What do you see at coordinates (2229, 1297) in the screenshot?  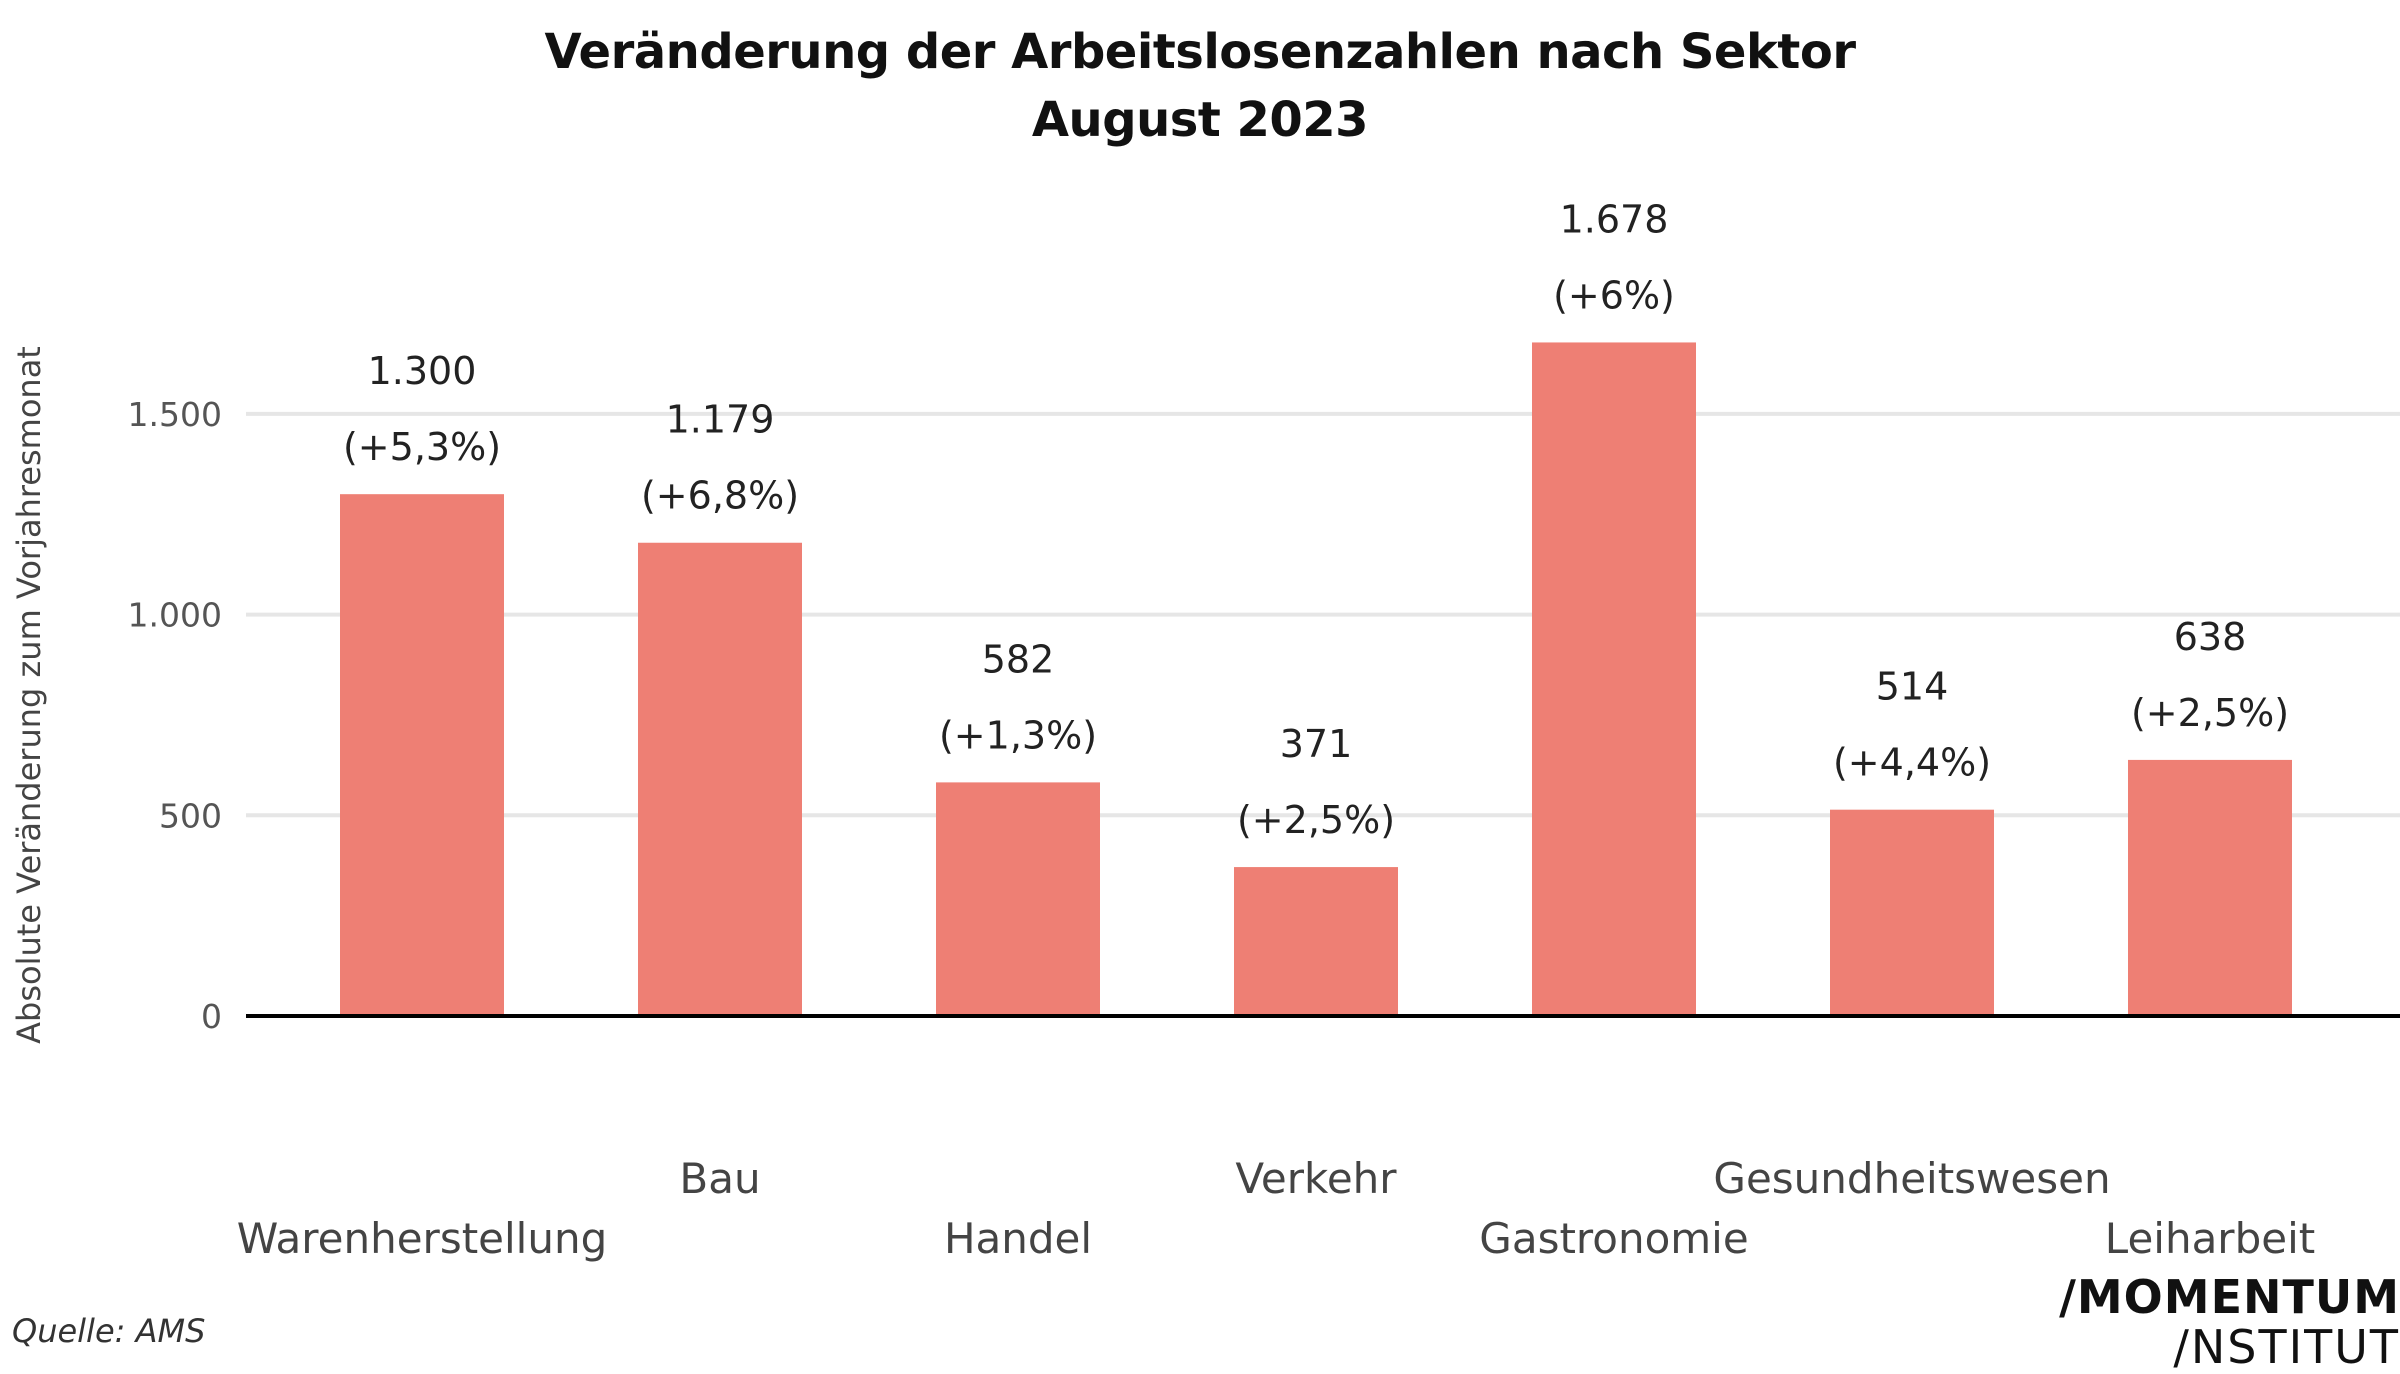 I see `logo-line-1: /MOMENTUM` at bounding box center [2229, 1297].